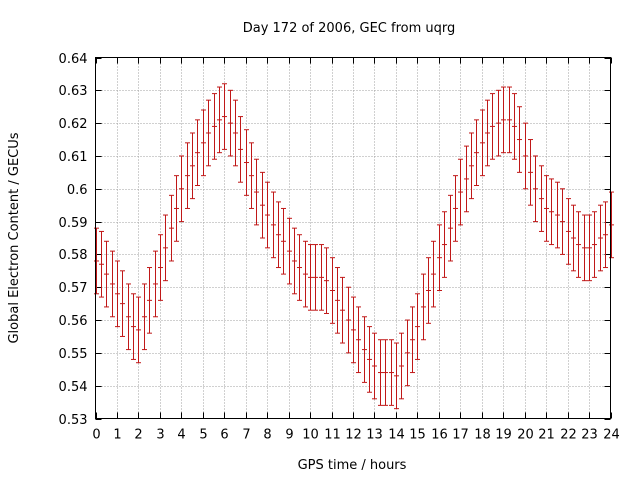  I want to click on y-tick-label: 0.64, so click(73, 59).